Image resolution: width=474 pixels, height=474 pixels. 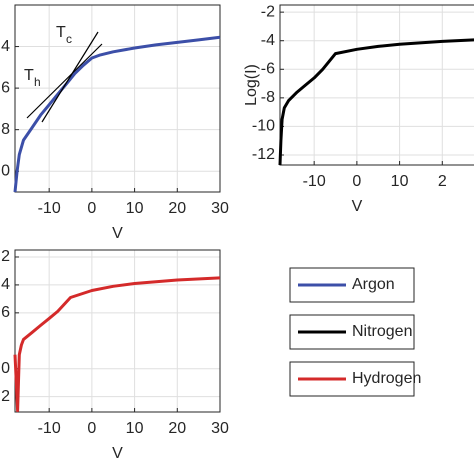 What do you see at coordinates (268, 11) in the screenshot?
I see `y-tick-label: -2` at bounding box center [268, 11].